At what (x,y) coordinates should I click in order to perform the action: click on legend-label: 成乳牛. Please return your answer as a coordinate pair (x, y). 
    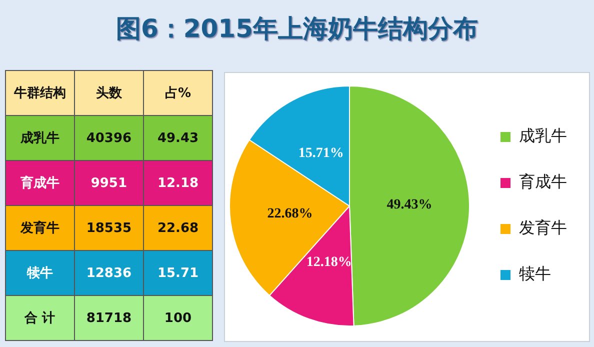
    Looking at the image, I should click on (543, 136).